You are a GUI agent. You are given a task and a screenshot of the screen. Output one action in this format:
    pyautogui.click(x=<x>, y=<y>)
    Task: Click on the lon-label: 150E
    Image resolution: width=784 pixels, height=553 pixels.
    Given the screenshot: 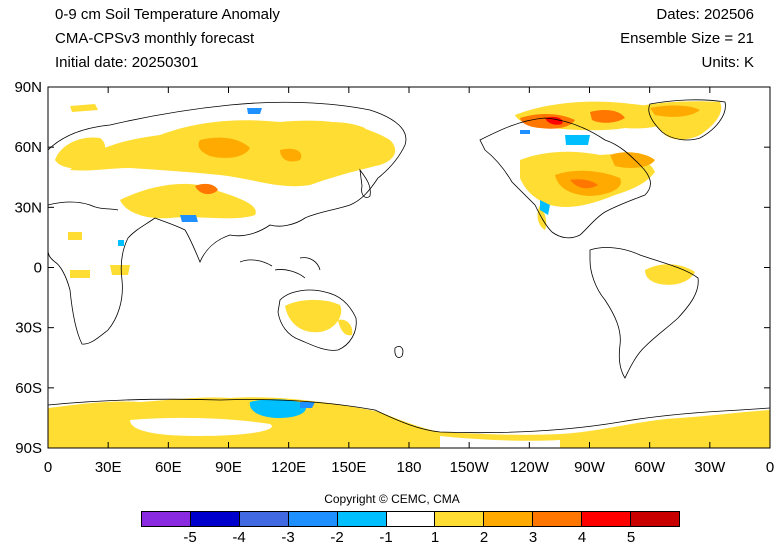 What is the action you would take?
    pyautogui.click(x=348, y=467)
    